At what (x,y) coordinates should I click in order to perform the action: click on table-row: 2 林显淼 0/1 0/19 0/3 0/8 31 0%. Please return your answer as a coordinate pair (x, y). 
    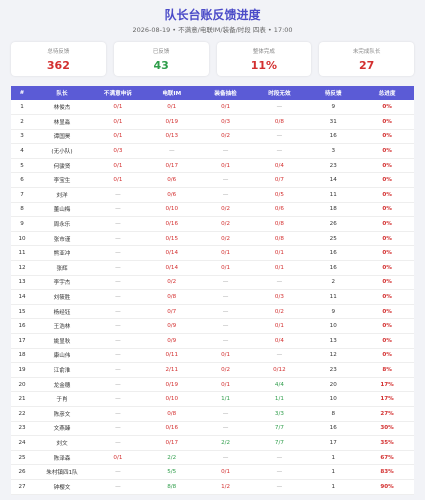
    Looking at the image, I should click on (212, 122).